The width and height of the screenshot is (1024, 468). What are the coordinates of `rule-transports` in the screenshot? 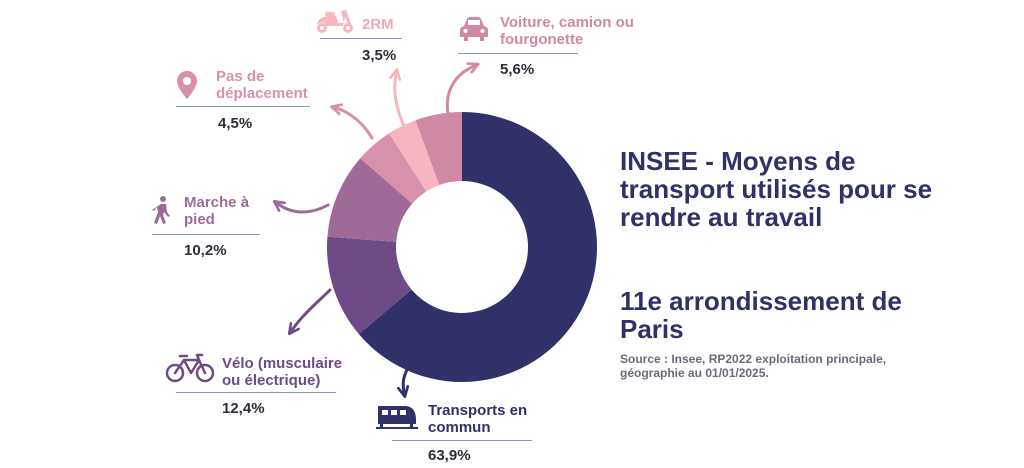 It's located at (462, 440).